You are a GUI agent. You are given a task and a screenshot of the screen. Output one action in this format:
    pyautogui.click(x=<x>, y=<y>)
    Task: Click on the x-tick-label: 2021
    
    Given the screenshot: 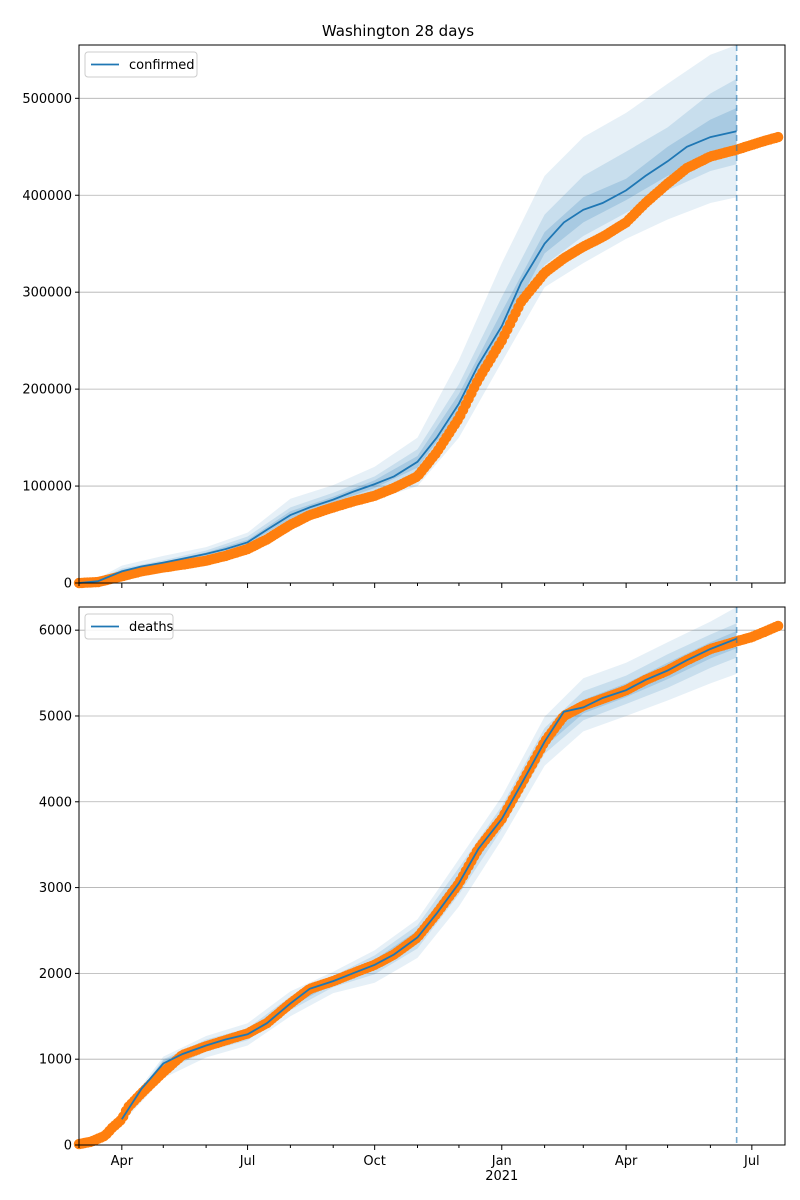 What is the action you would take?
    pyautogui.click(x=501, y=1176)
    